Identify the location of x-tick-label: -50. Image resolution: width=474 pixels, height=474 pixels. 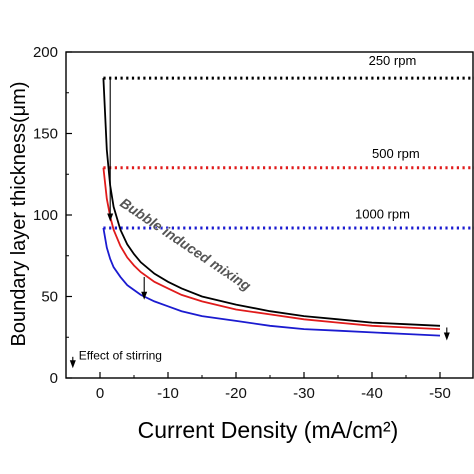
(440, 393).